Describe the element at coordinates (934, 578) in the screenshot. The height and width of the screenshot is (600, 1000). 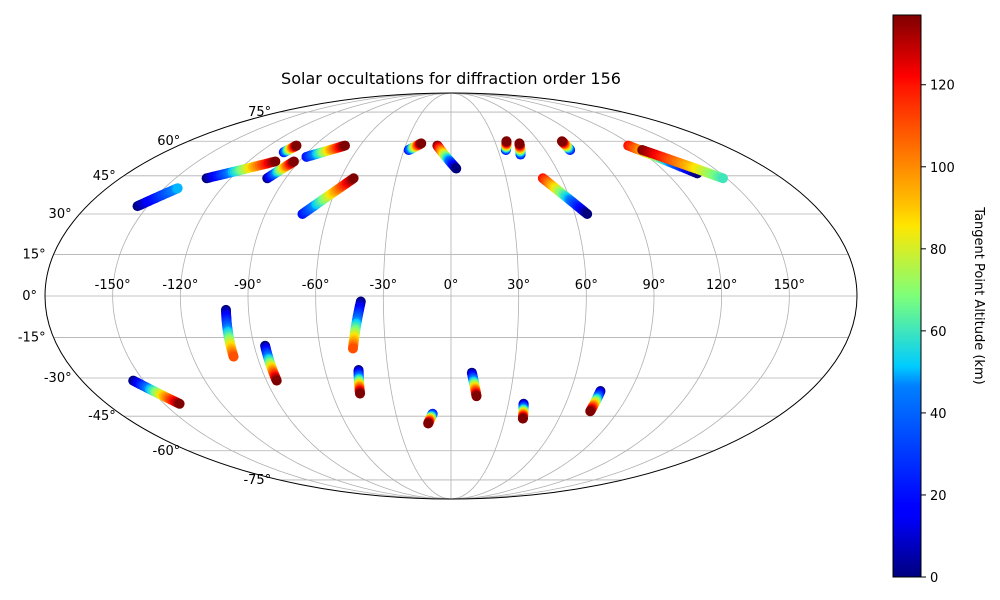
I see `colorbar-tick-label: 0` at that location.